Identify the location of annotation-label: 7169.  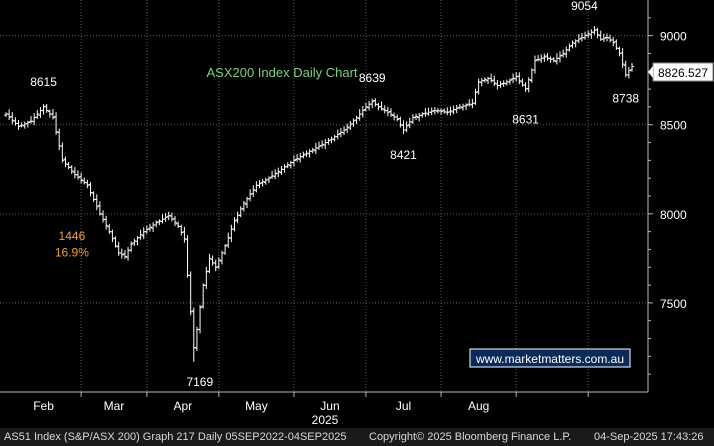
(199, 382).